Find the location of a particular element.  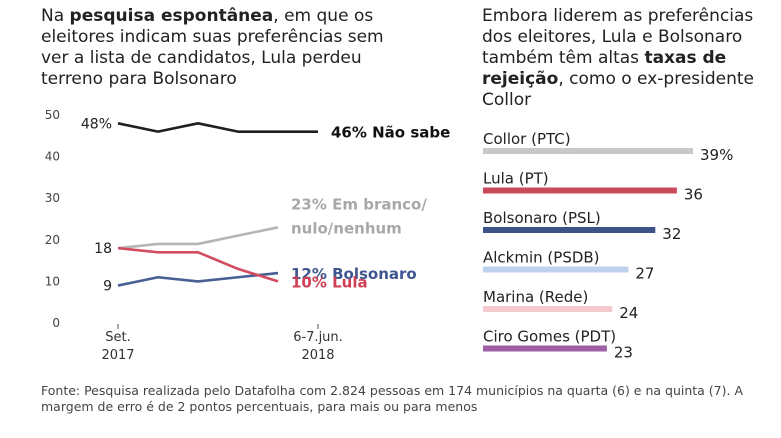

series-end-label: 46% Não sabe is located at coordinates (390, 133).